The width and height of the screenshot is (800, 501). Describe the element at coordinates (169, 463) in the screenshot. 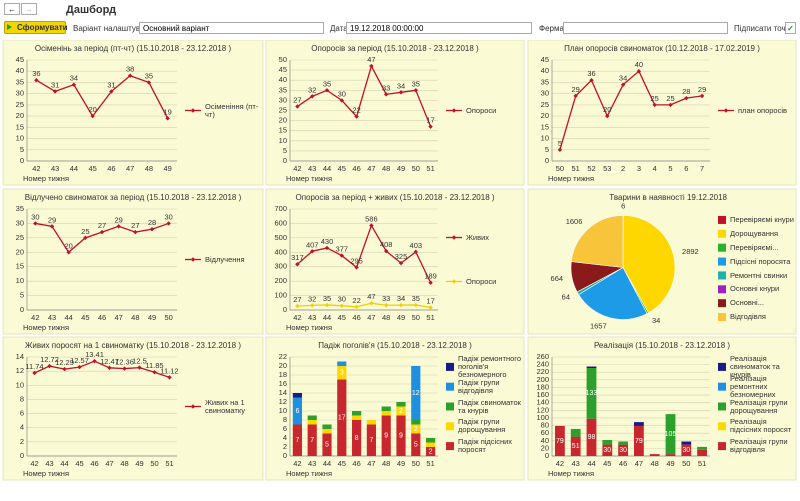

I see `x-tick-label: 51` at that location.